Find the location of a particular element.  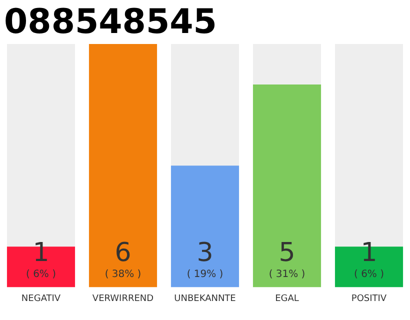

x-tick-label: EGAL is located at coordinates (287, 299).